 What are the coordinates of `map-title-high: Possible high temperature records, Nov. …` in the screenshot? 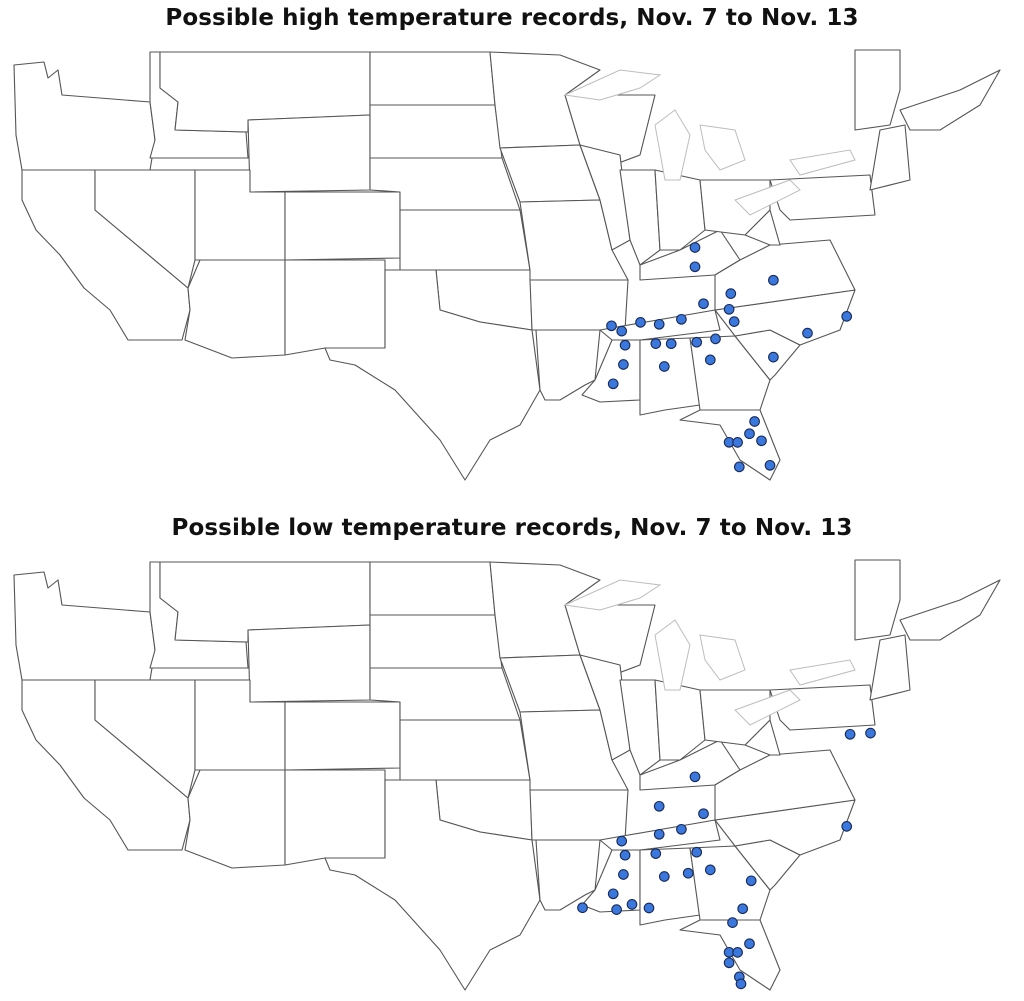 It's located at (512, 18).